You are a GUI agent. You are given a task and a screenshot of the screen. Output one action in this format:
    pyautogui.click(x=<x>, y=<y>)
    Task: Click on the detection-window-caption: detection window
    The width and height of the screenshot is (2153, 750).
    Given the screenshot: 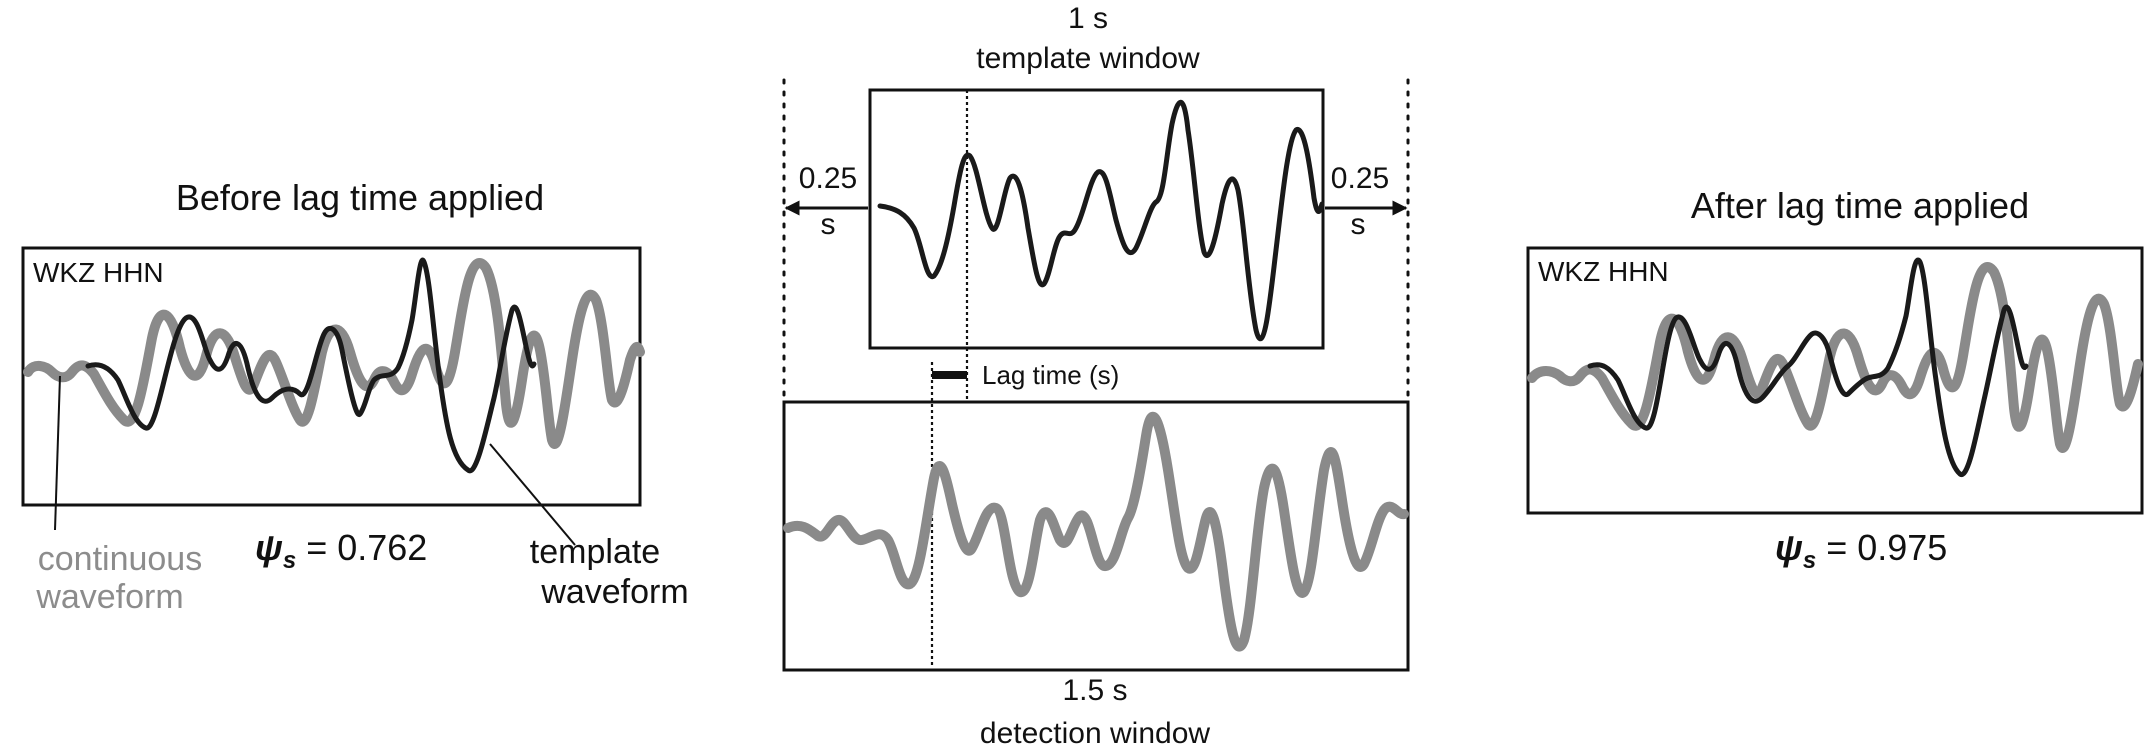 What is the action you would take?
    pyautogui.click(x=1095, y=733)
    